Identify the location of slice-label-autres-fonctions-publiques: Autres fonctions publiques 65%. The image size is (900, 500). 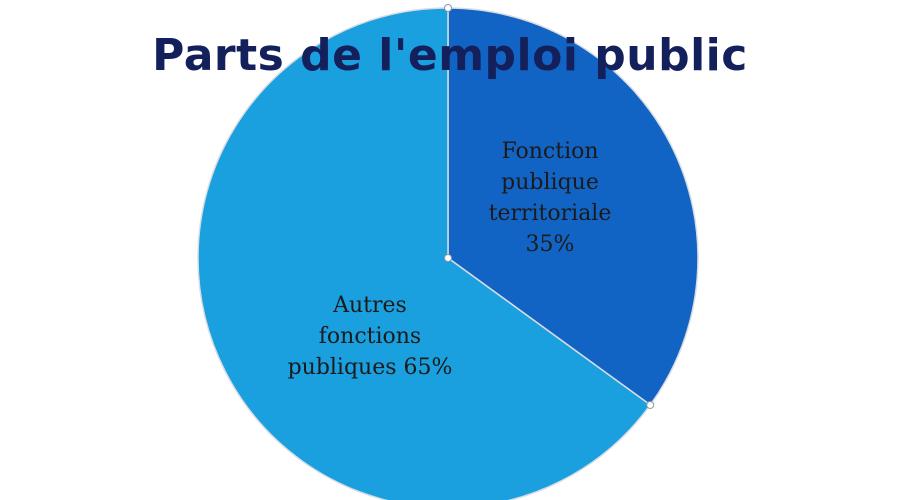
(370, 336).